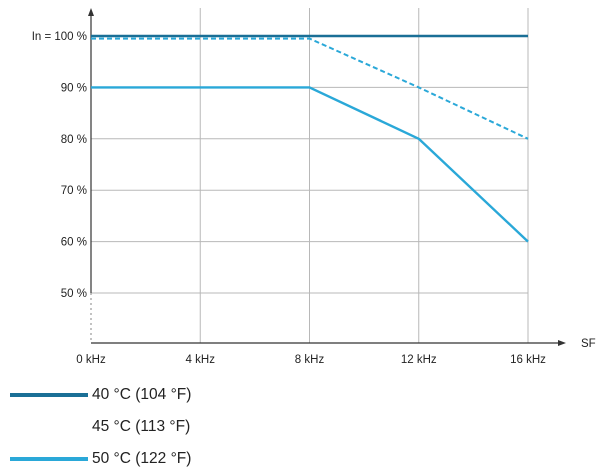  Describe the element at coordinates (588, 344) in the screenshot. I see `x-axis-label: SF` at that location.